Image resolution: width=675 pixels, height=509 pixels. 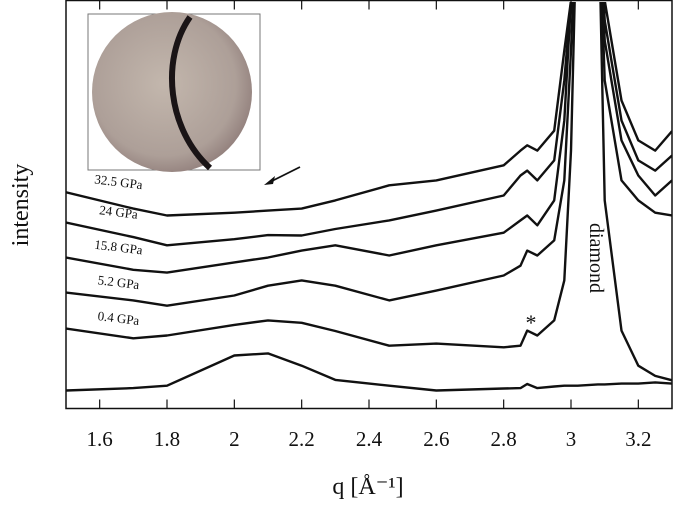 I want to click on series-label: 24 GPa, so click(x=118, y=212).